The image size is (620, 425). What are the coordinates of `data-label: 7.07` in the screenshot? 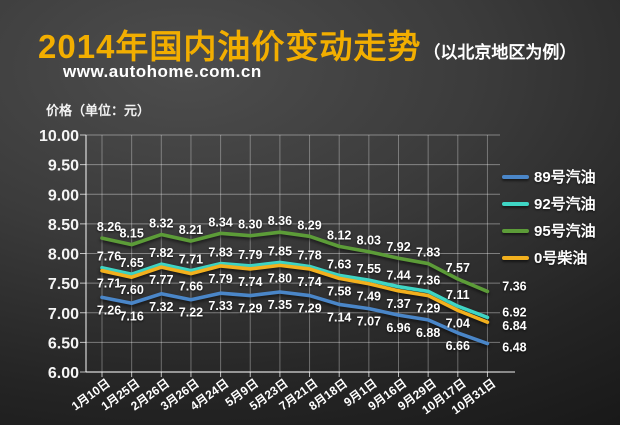 It's located at (369, 322).